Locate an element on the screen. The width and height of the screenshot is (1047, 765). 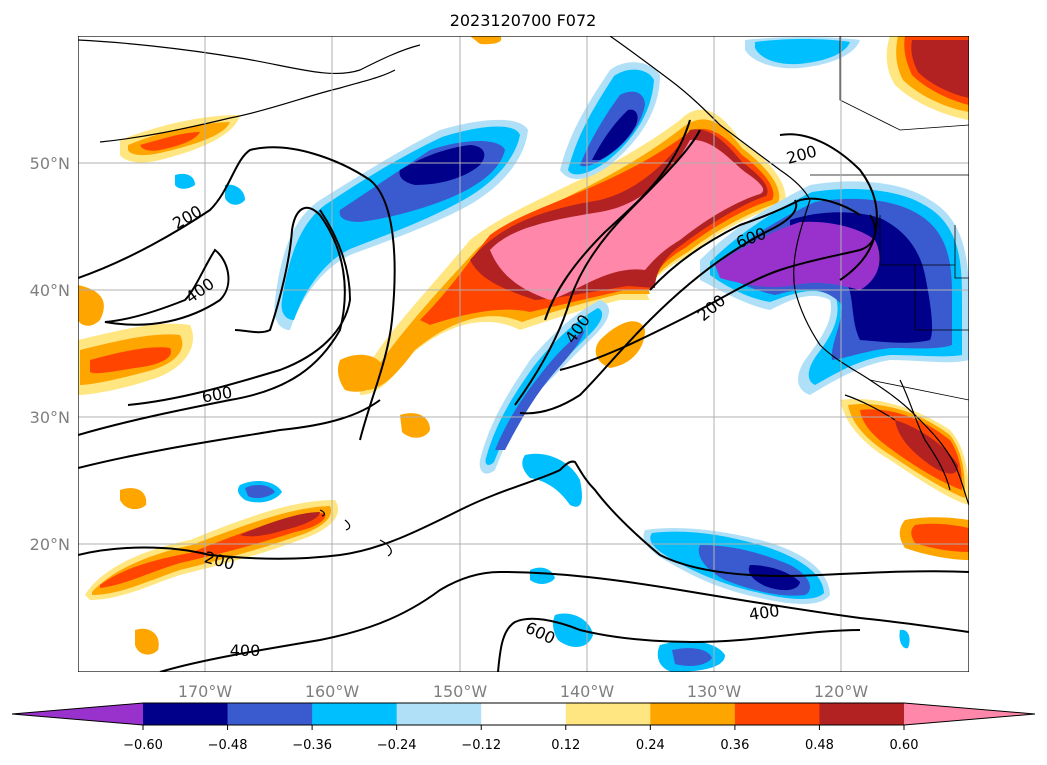
colorbar-tick-label: −0.48 is located at coordinates (228, 745).